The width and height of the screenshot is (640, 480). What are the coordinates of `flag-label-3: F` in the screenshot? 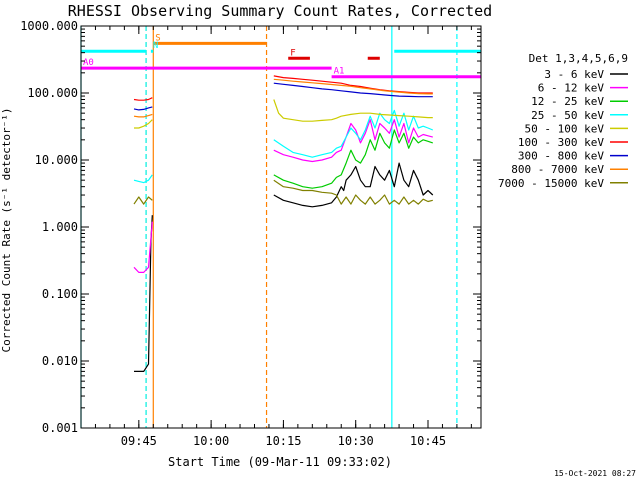 It's located at (292, 53).